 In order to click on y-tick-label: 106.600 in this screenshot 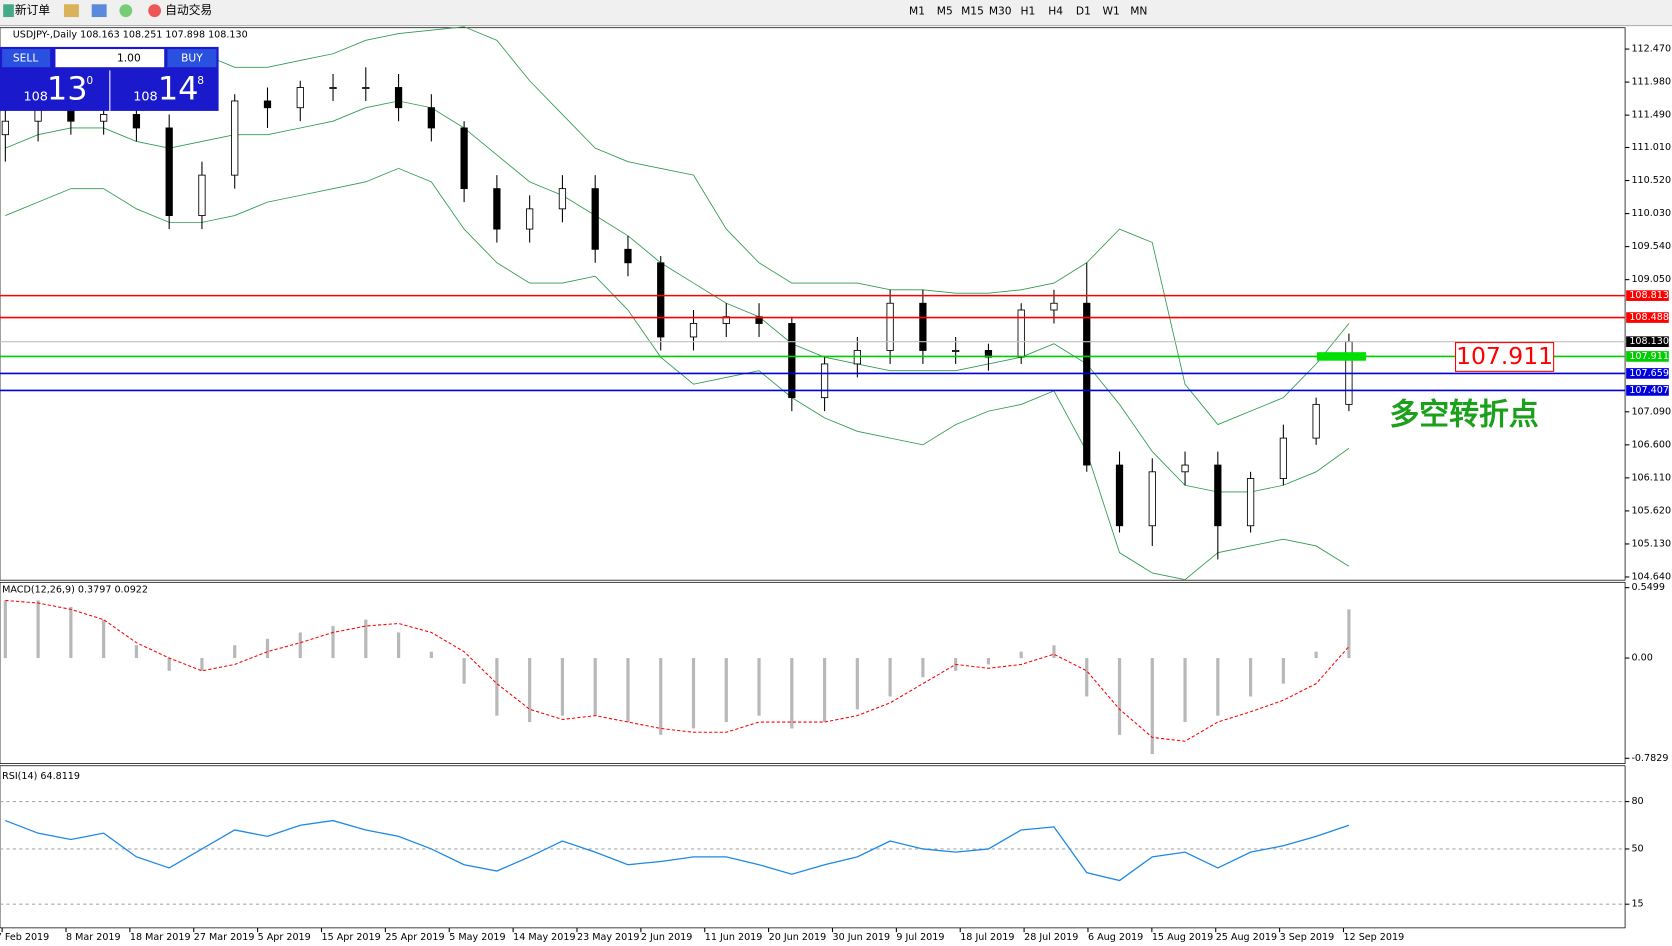, I will do `click(1651, 444)`.